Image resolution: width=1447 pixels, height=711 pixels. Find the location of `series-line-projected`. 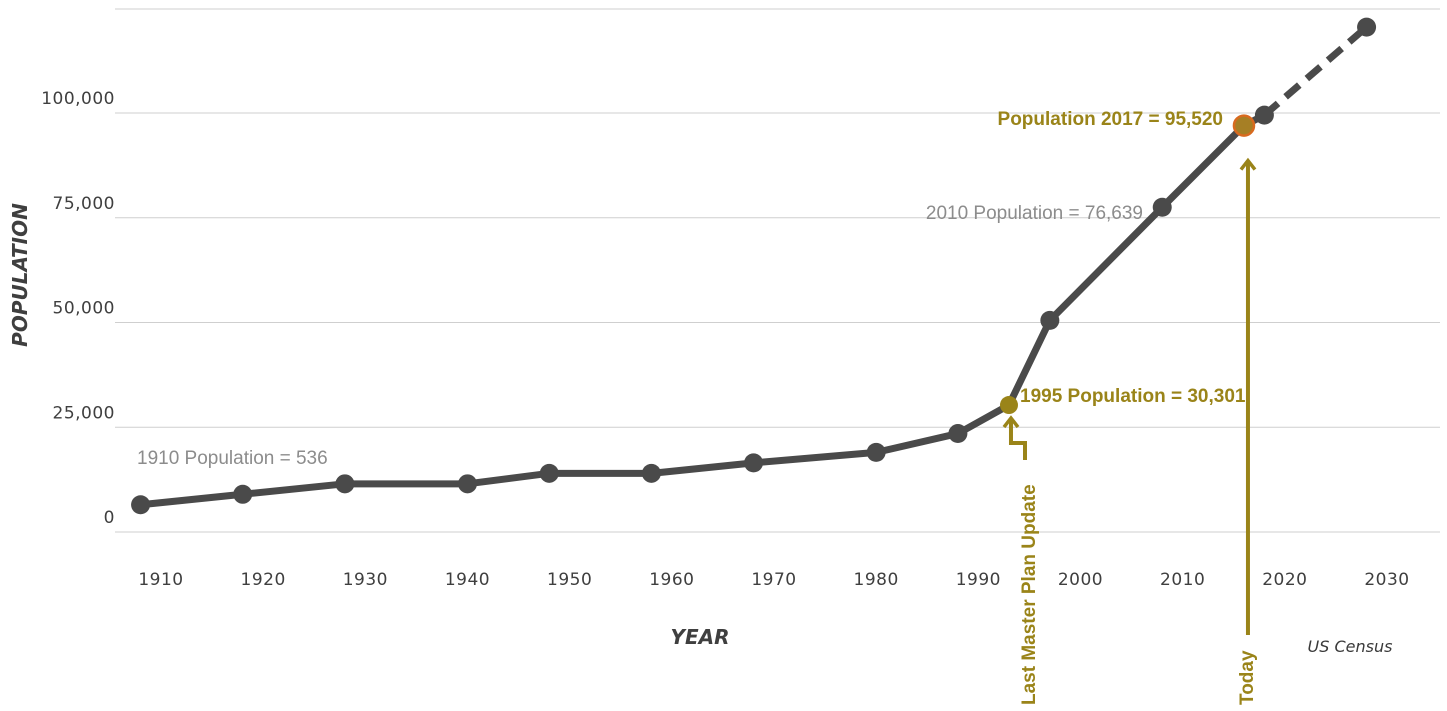

series-line-projected is located at coordinates (1315, 71).